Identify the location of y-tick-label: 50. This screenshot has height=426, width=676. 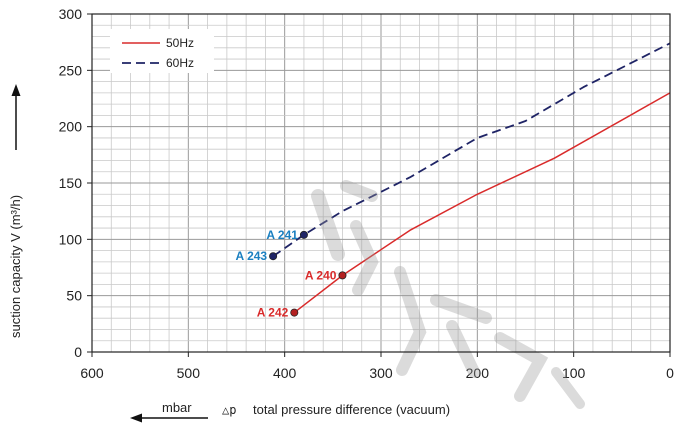
(74, 296).